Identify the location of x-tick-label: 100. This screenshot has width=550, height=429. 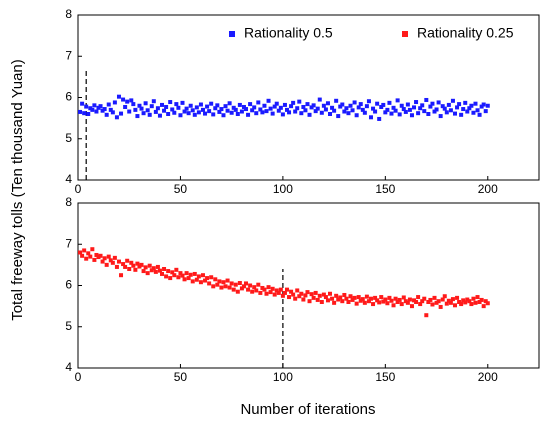
(283, 377).